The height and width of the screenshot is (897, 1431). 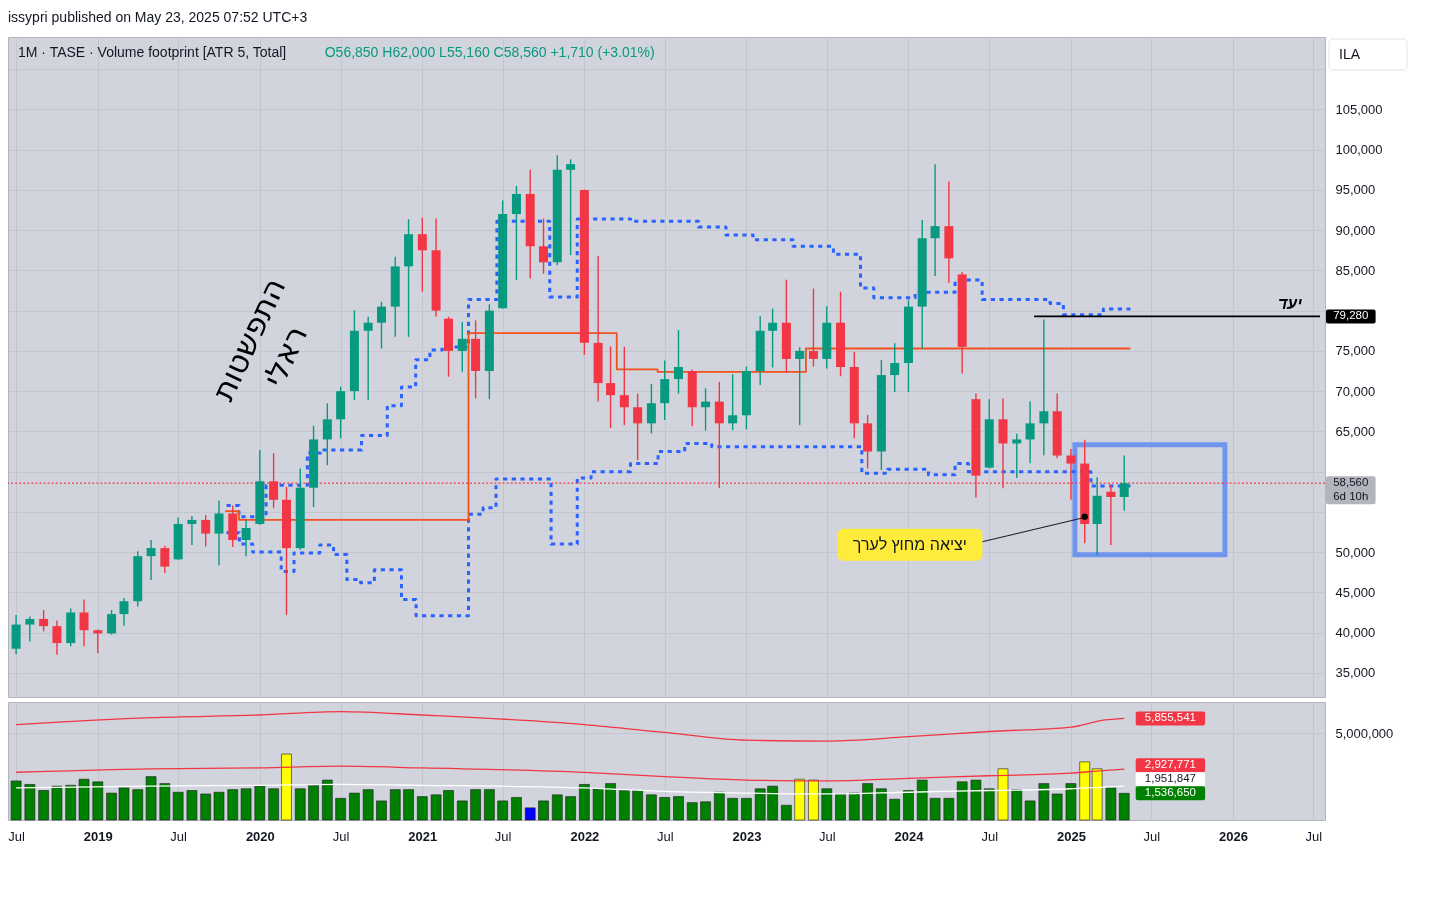 I want to click on annotation: יציאה מחוץ לערך, so click(x=909, y=544).